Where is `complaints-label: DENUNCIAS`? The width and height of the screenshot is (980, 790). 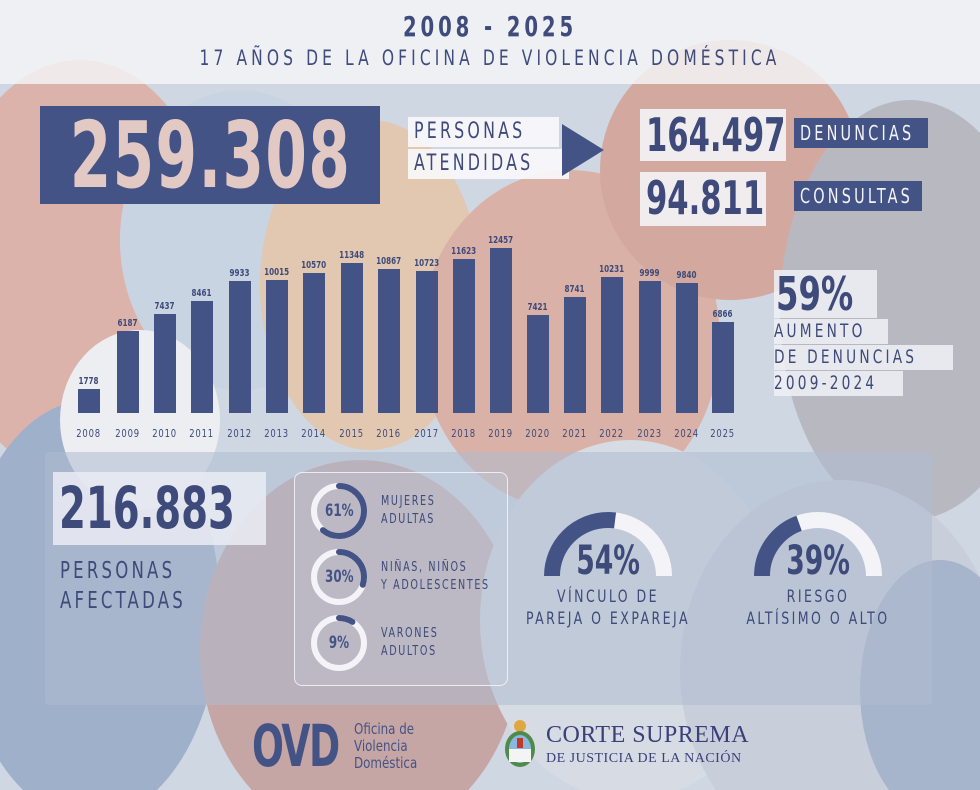 complaints-label: DENUNCIAS is located at coordinates (857, 133).